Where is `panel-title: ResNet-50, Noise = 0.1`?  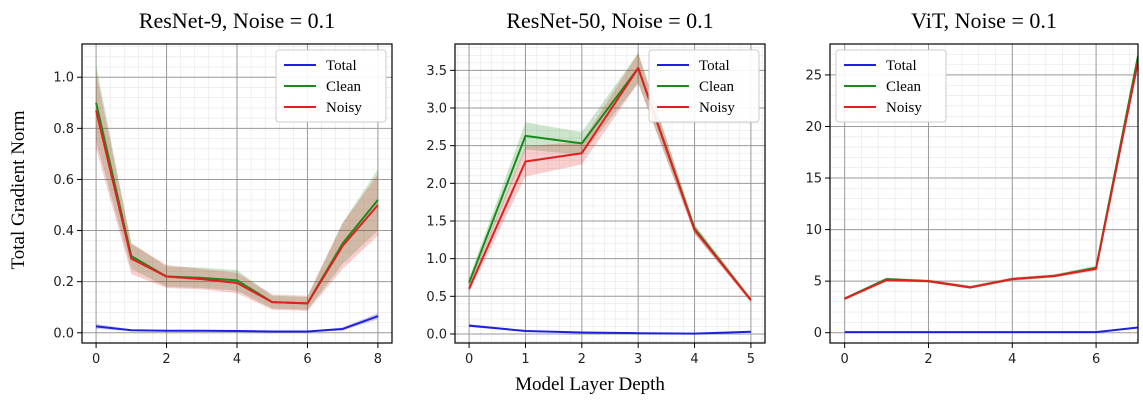
panel-title: ResNet-50, Noise = 0.1 is located at coordinates (609, 20).